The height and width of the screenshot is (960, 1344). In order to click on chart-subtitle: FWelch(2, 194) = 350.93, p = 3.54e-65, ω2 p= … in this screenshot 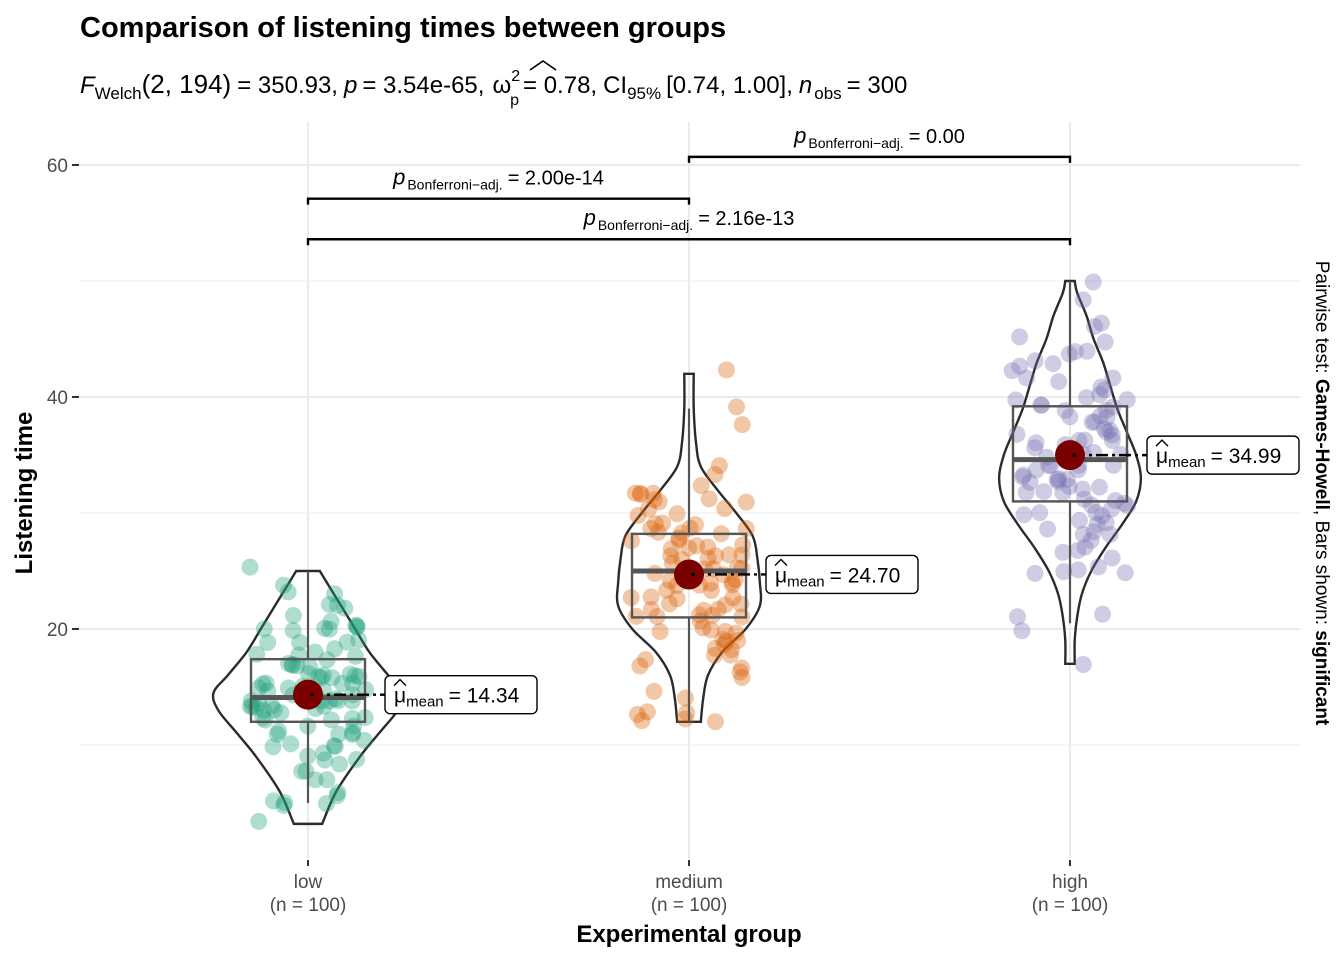, I will do `click(493, 88)`.